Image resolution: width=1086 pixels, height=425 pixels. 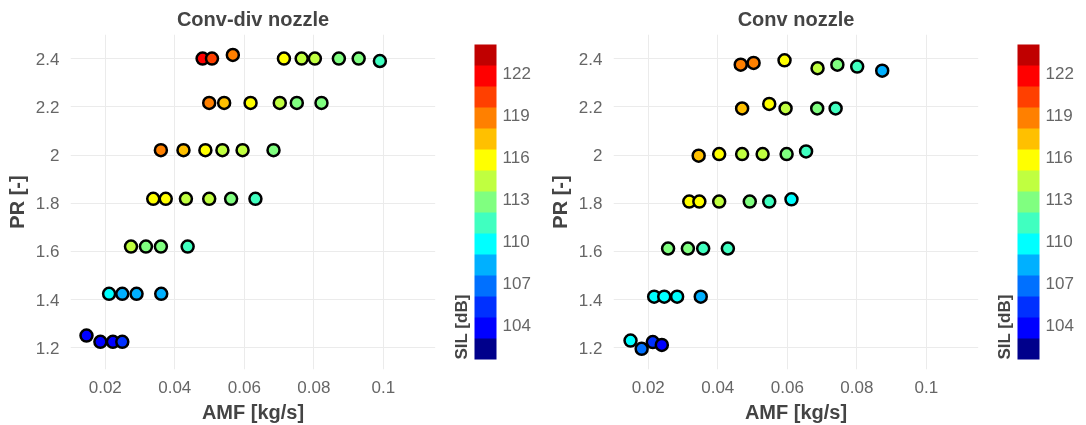 I want to click on color-bar-label: 119, so click(x=516, y=115).